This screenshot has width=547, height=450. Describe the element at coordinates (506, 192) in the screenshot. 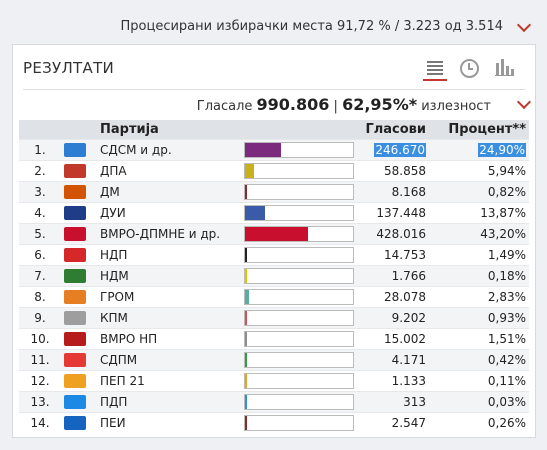

I see `row-percent: 0,82%` at that location.